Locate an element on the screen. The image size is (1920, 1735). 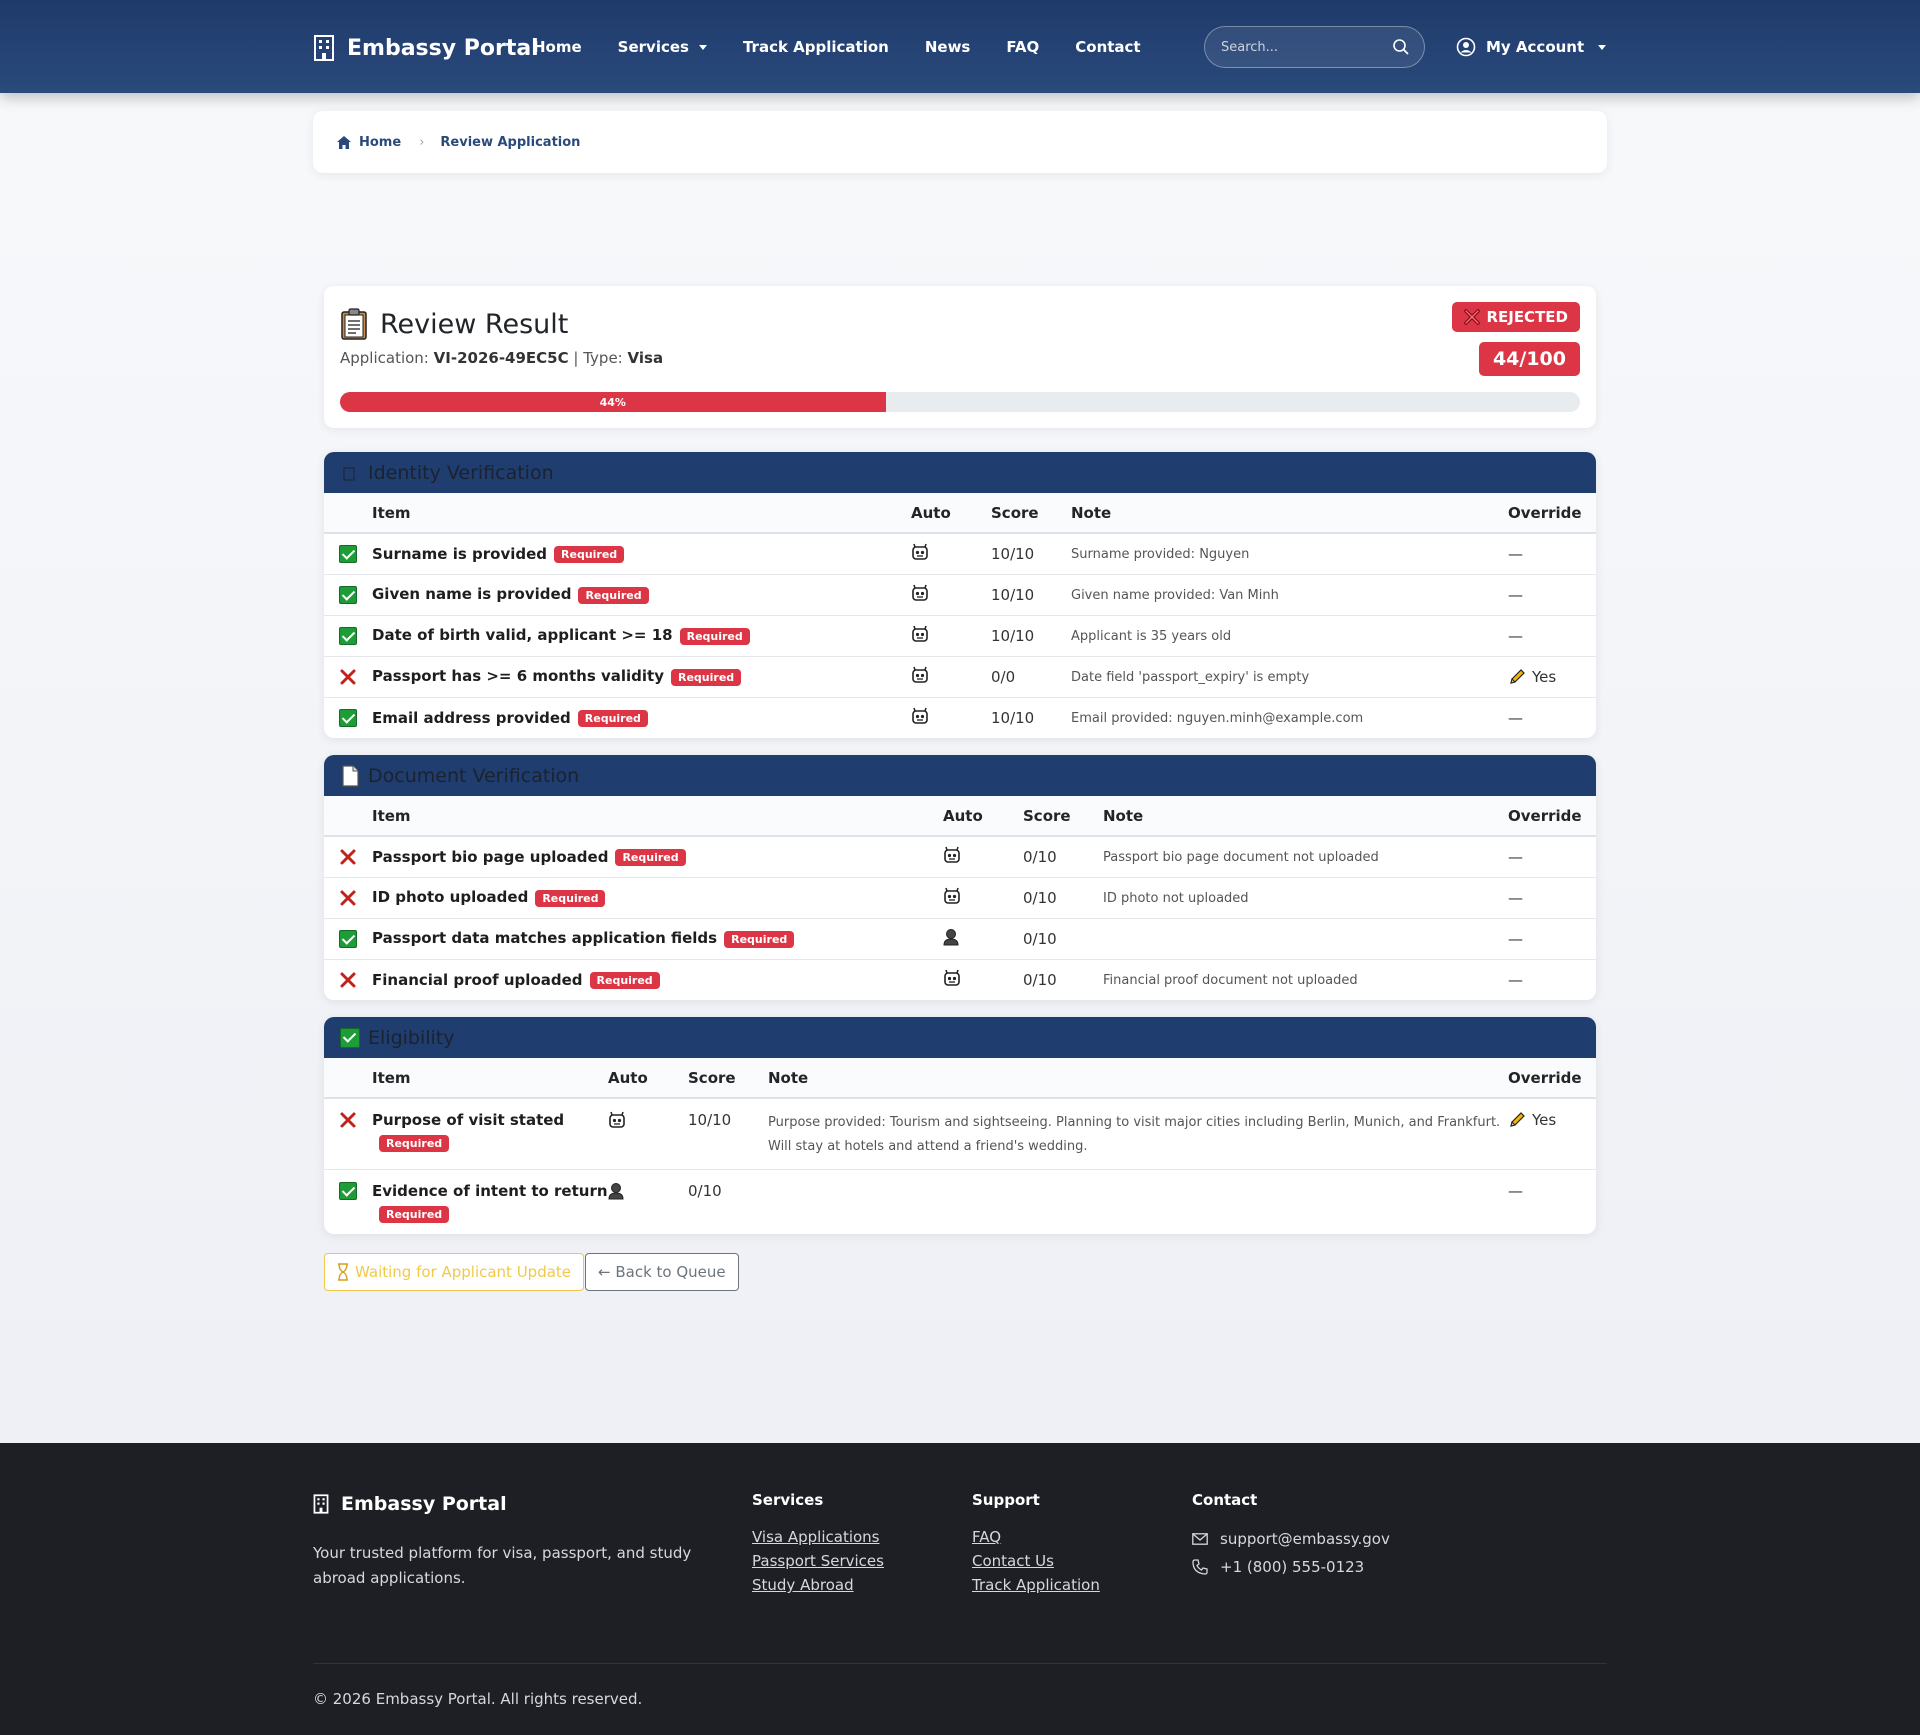
nav-faq: FAQ is located at coordinates (1023, 47).